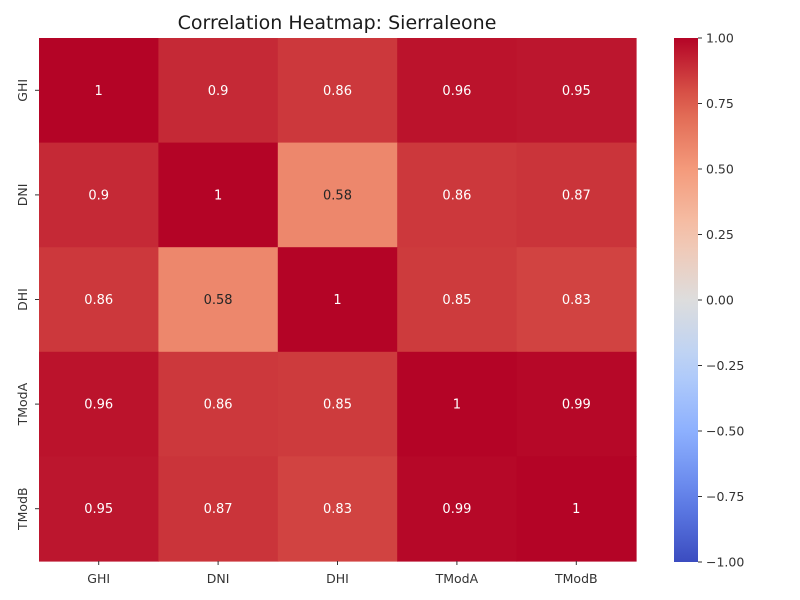  I want to click on colorbar, so click(686, 300).